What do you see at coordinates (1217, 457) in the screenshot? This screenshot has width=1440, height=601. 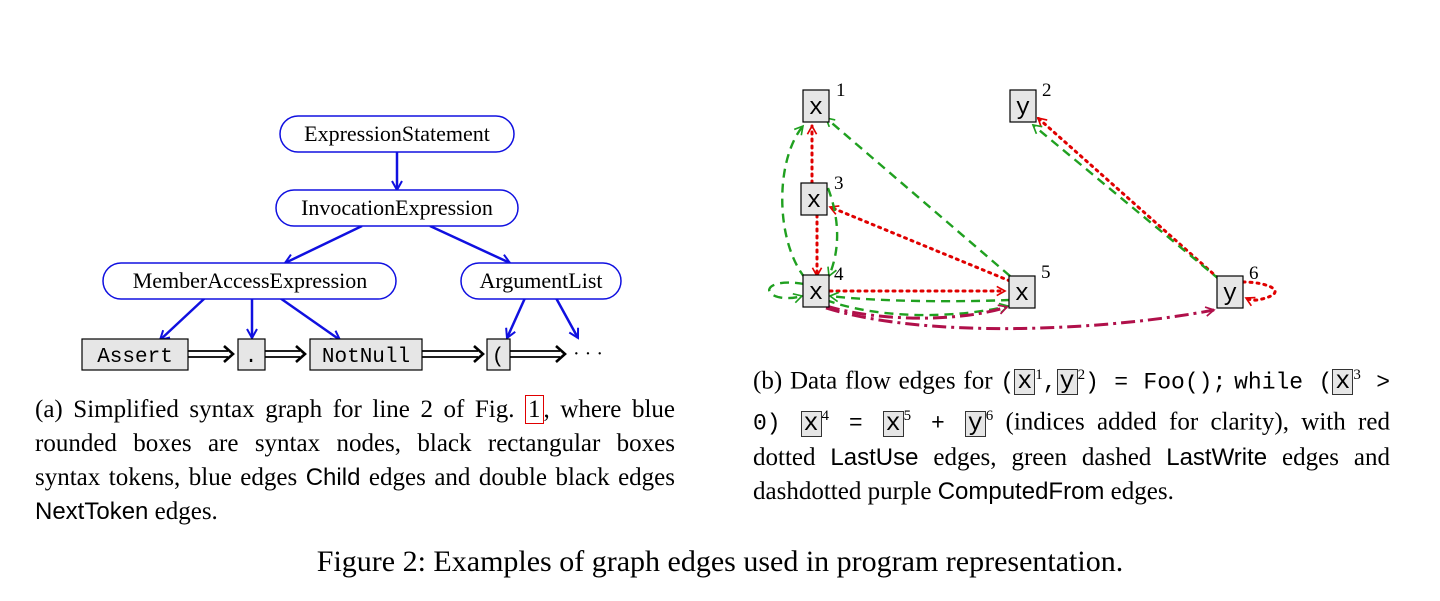 I see `lastwrite-edge-term: LastWrite` at bounding box center [1217, 457].